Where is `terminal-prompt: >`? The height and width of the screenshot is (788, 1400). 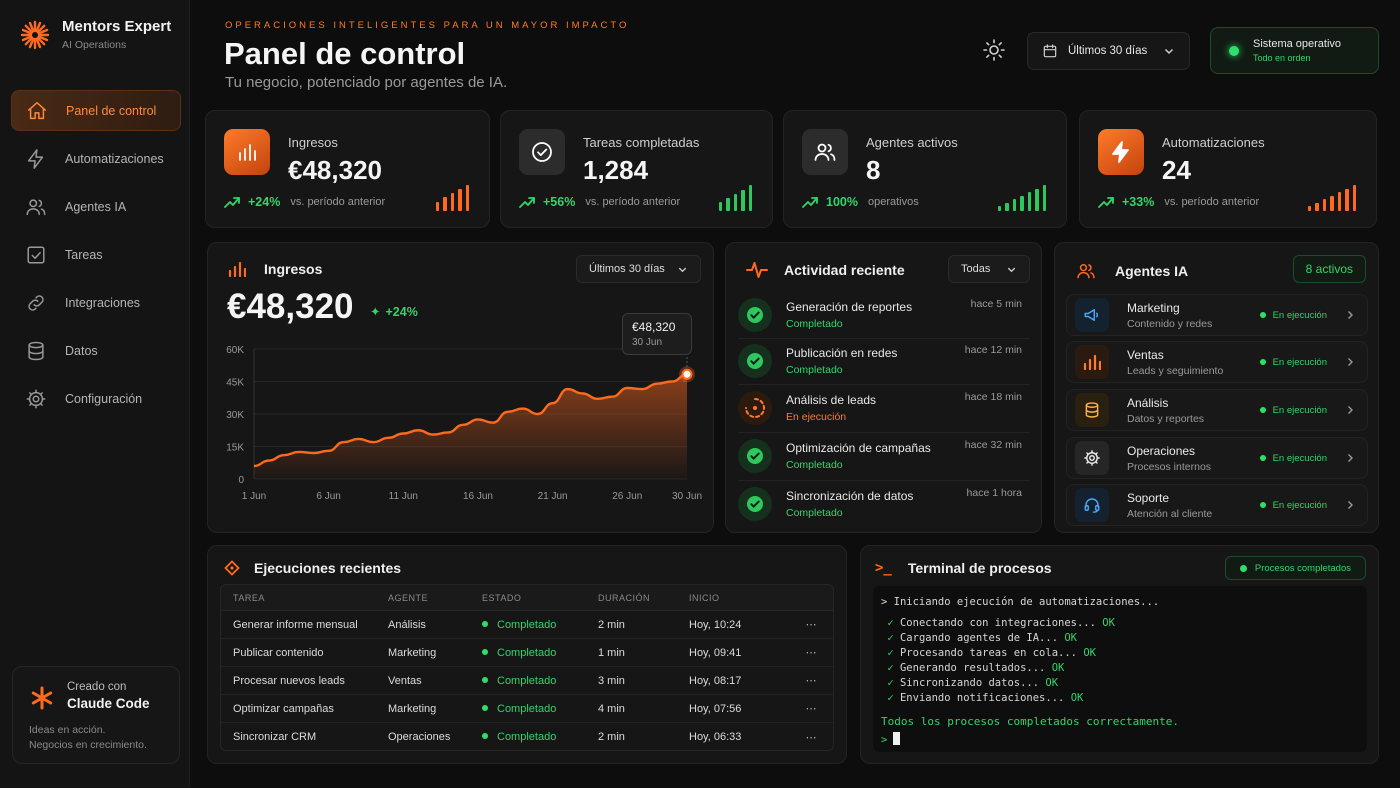 terminal-prompt: > is located at coordinates (1120, 739).